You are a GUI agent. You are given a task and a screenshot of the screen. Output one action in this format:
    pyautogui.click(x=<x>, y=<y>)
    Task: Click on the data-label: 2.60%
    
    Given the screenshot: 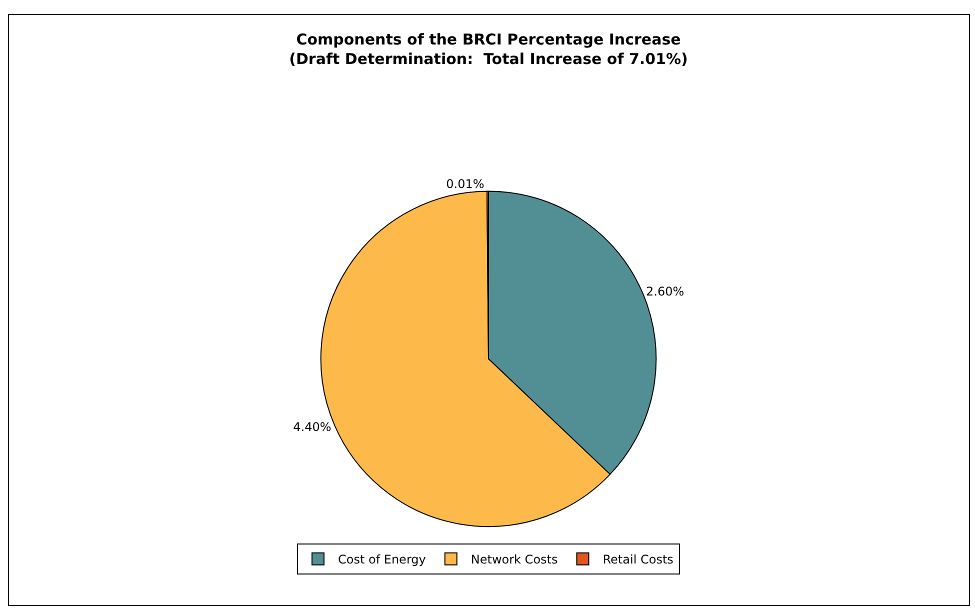 What is the action you would take?
    pyautogui.click(x=665, y=291)
    